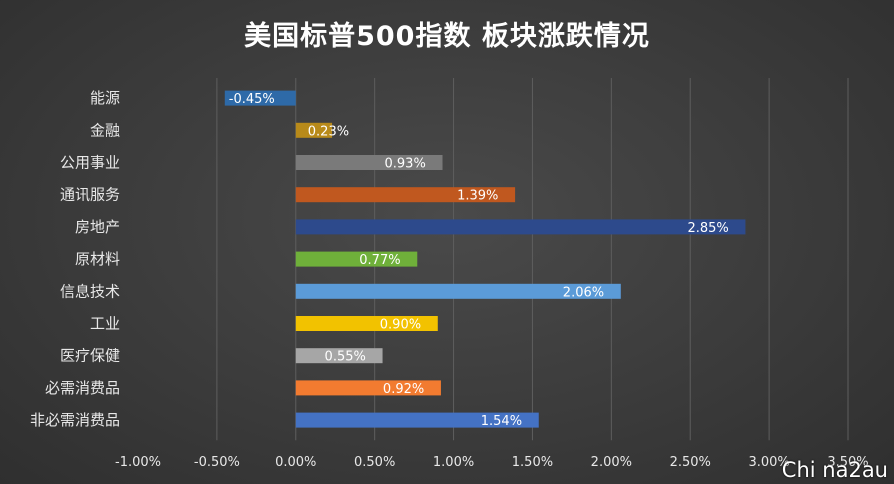 The width and height of the screenshot is (894, 484). What do you see at coordinates (400, 325) in the screenshot?
I see `data-label: 0.90%` at bounding box center [400, 325].